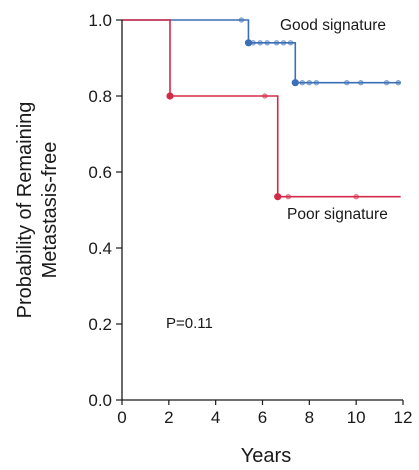 The image size is (419, 470). What do you see at coordinates (168, 417) in the screenshot?
I see `x-tick-label: 2` at bounding box center [168, 417].